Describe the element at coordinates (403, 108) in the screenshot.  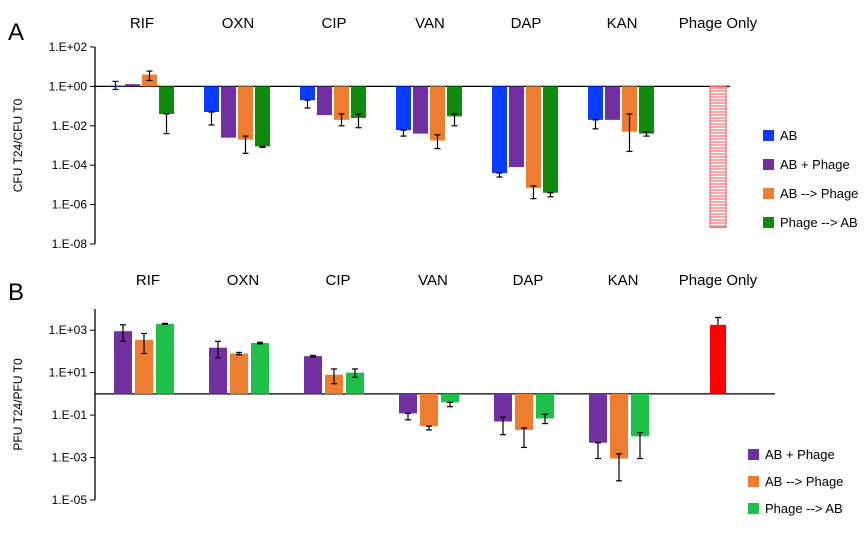
I see `panel-a-bar-ab-van` at that location.